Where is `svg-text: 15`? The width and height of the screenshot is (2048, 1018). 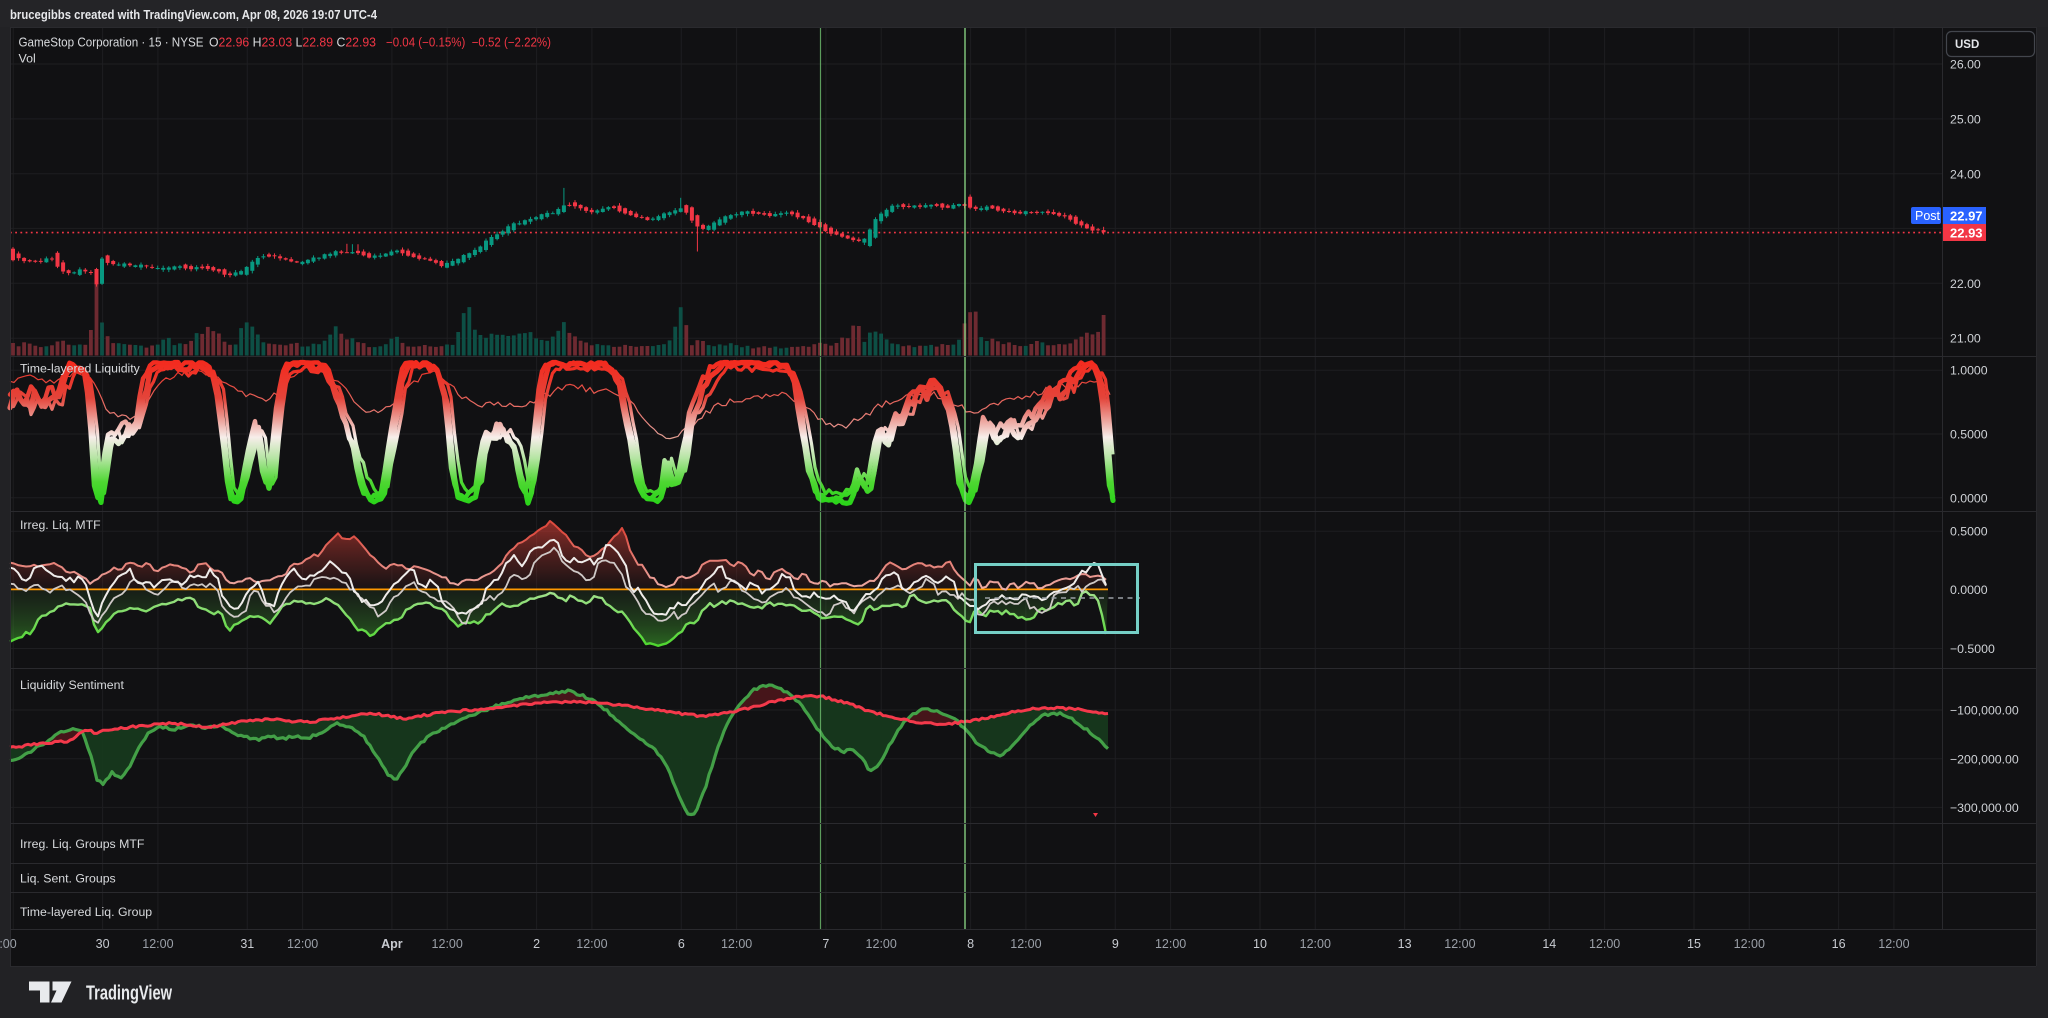
svg-text: 15 is located at coordinates (1694, 944).